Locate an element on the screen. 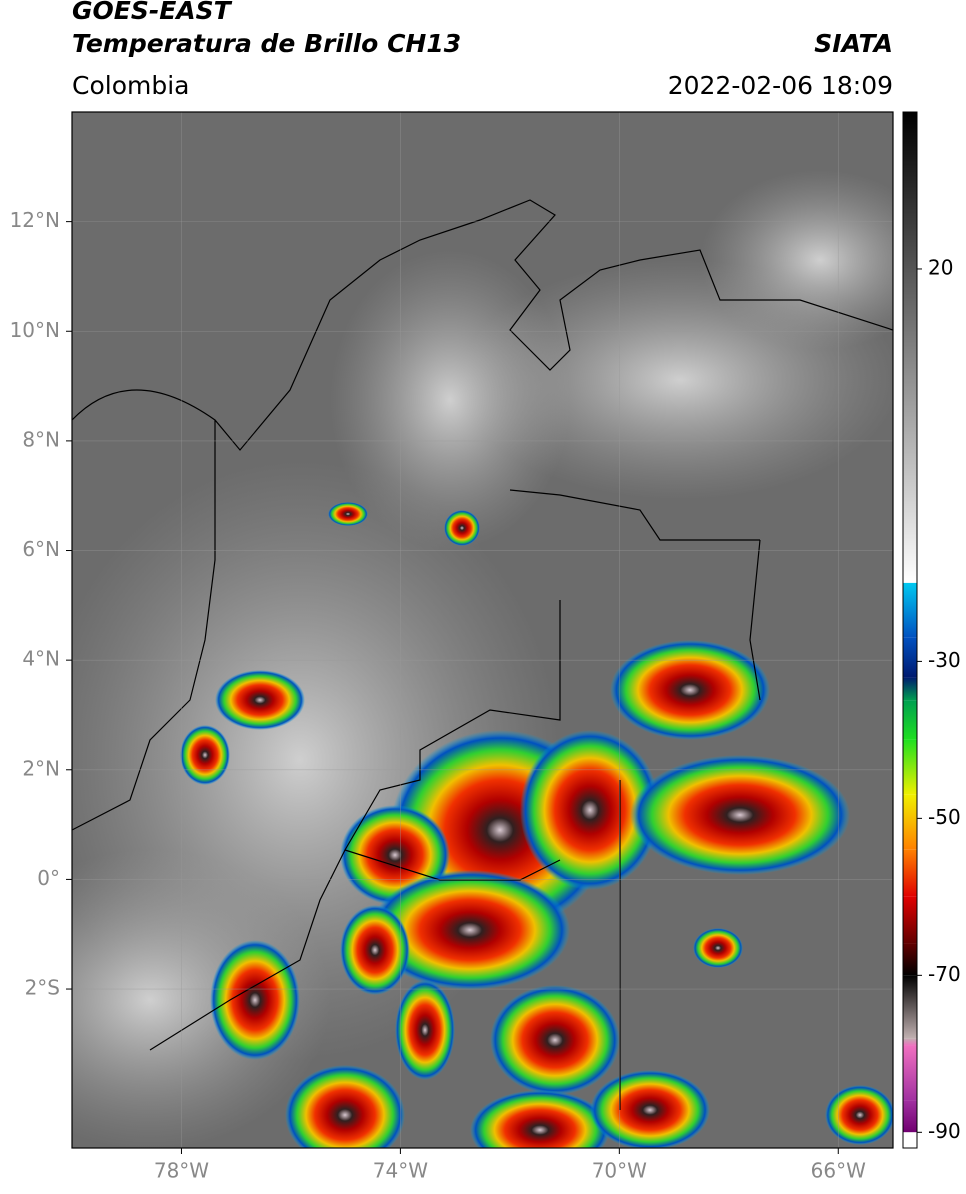 The height and width of the screenshot is (1194, 966). y-tick-label: 4°N is located at coordinates (41, 659).